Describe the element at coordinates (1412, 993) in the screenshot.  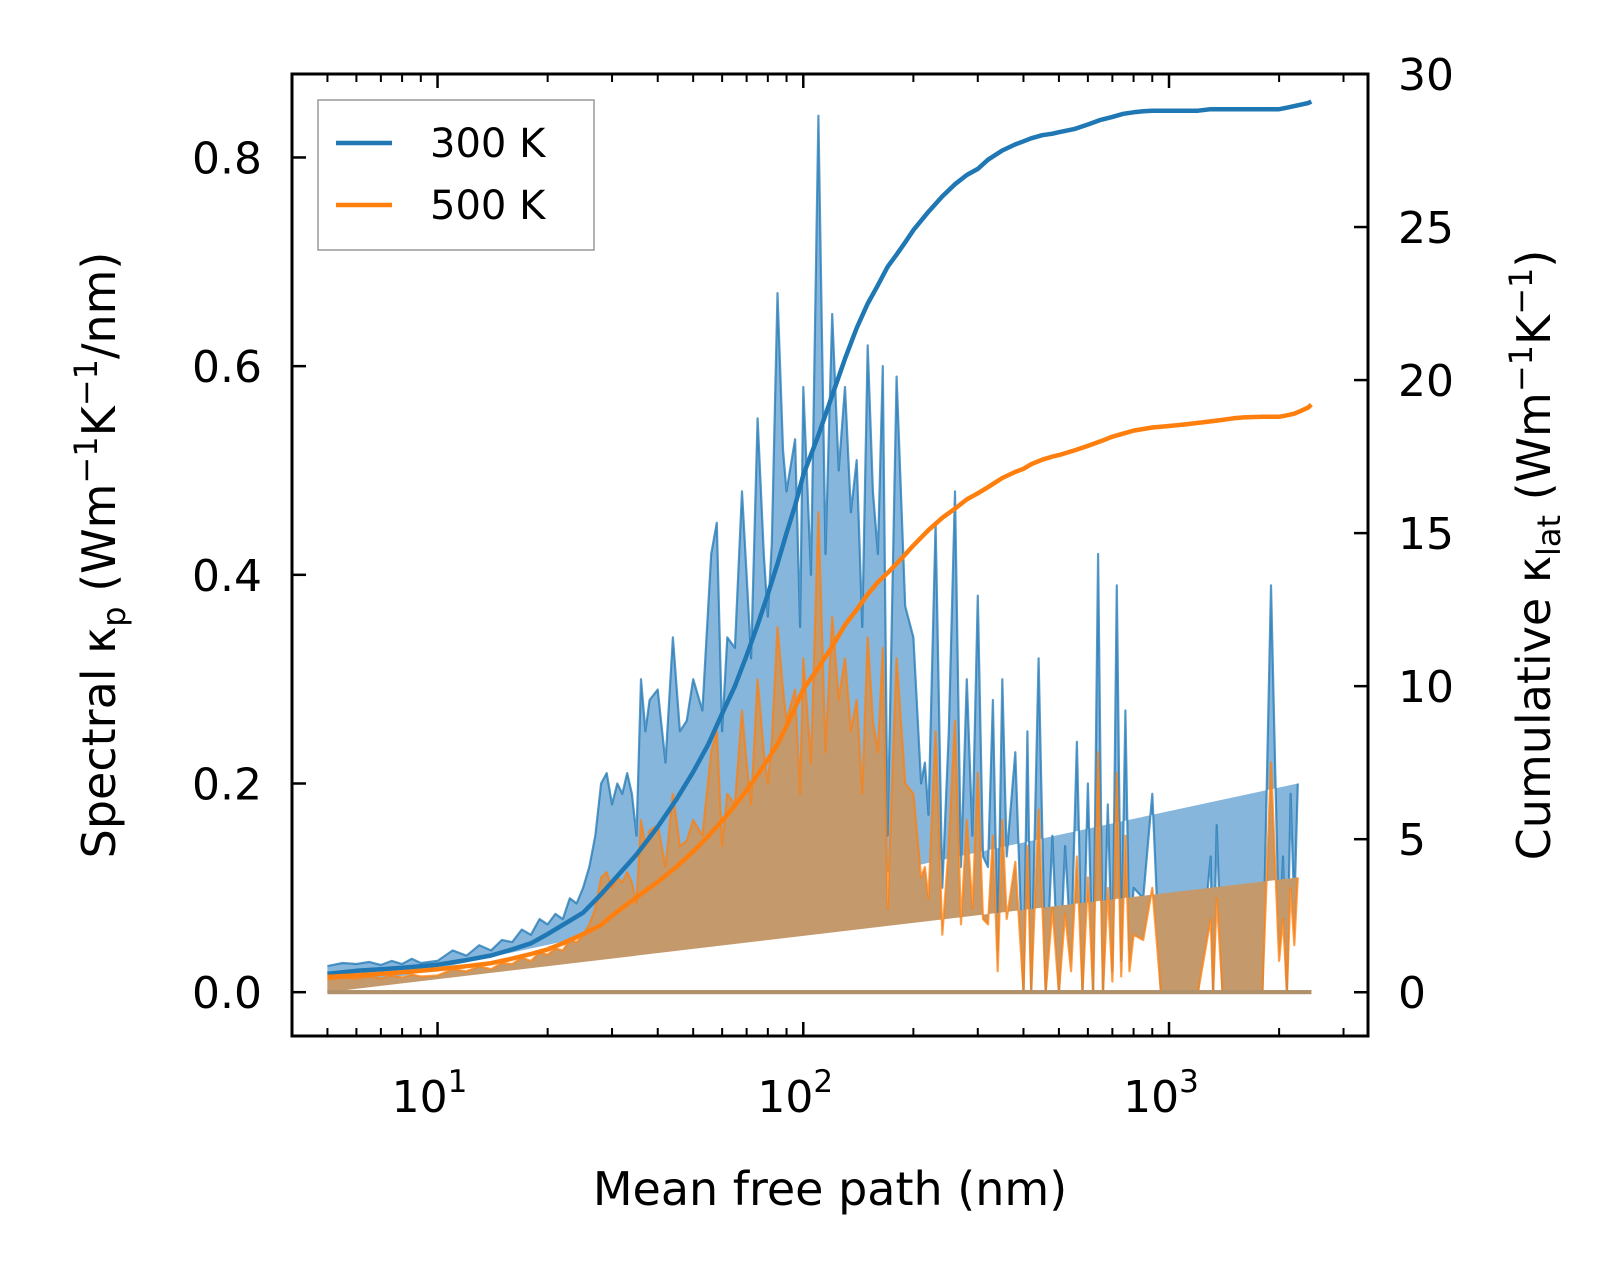
I see `y-right-tick-label: 0` at that location.